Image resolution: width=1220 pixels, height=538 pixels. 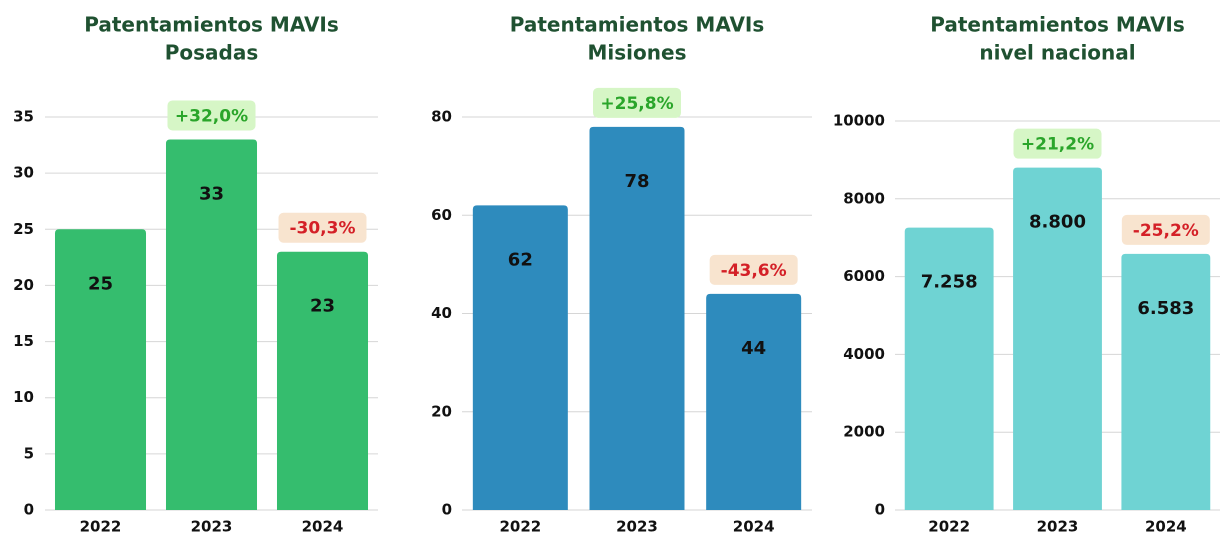 I want to click on change-label: +25,8%, so click(x=636, y=104).